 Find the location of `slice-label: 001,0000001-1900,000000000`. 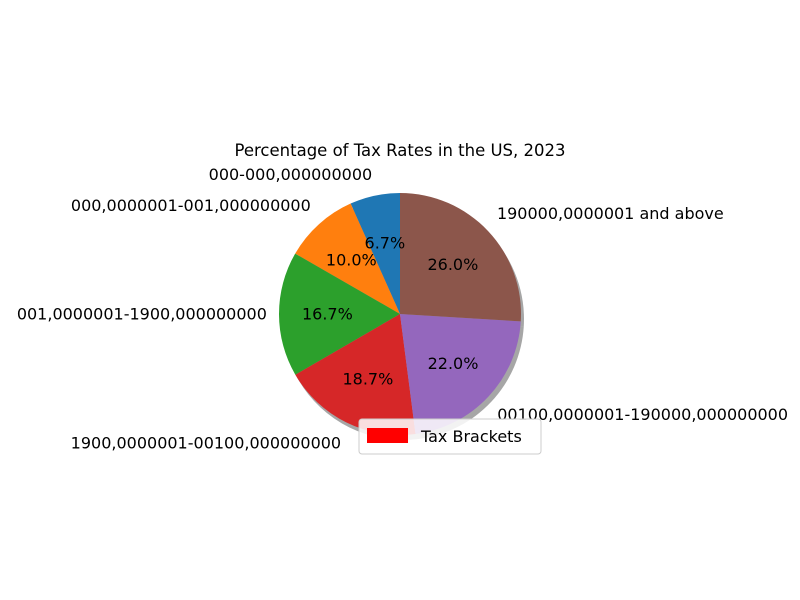

slice-label: 001,0000001-1900,000000000 is located at coordinates (142, 314).